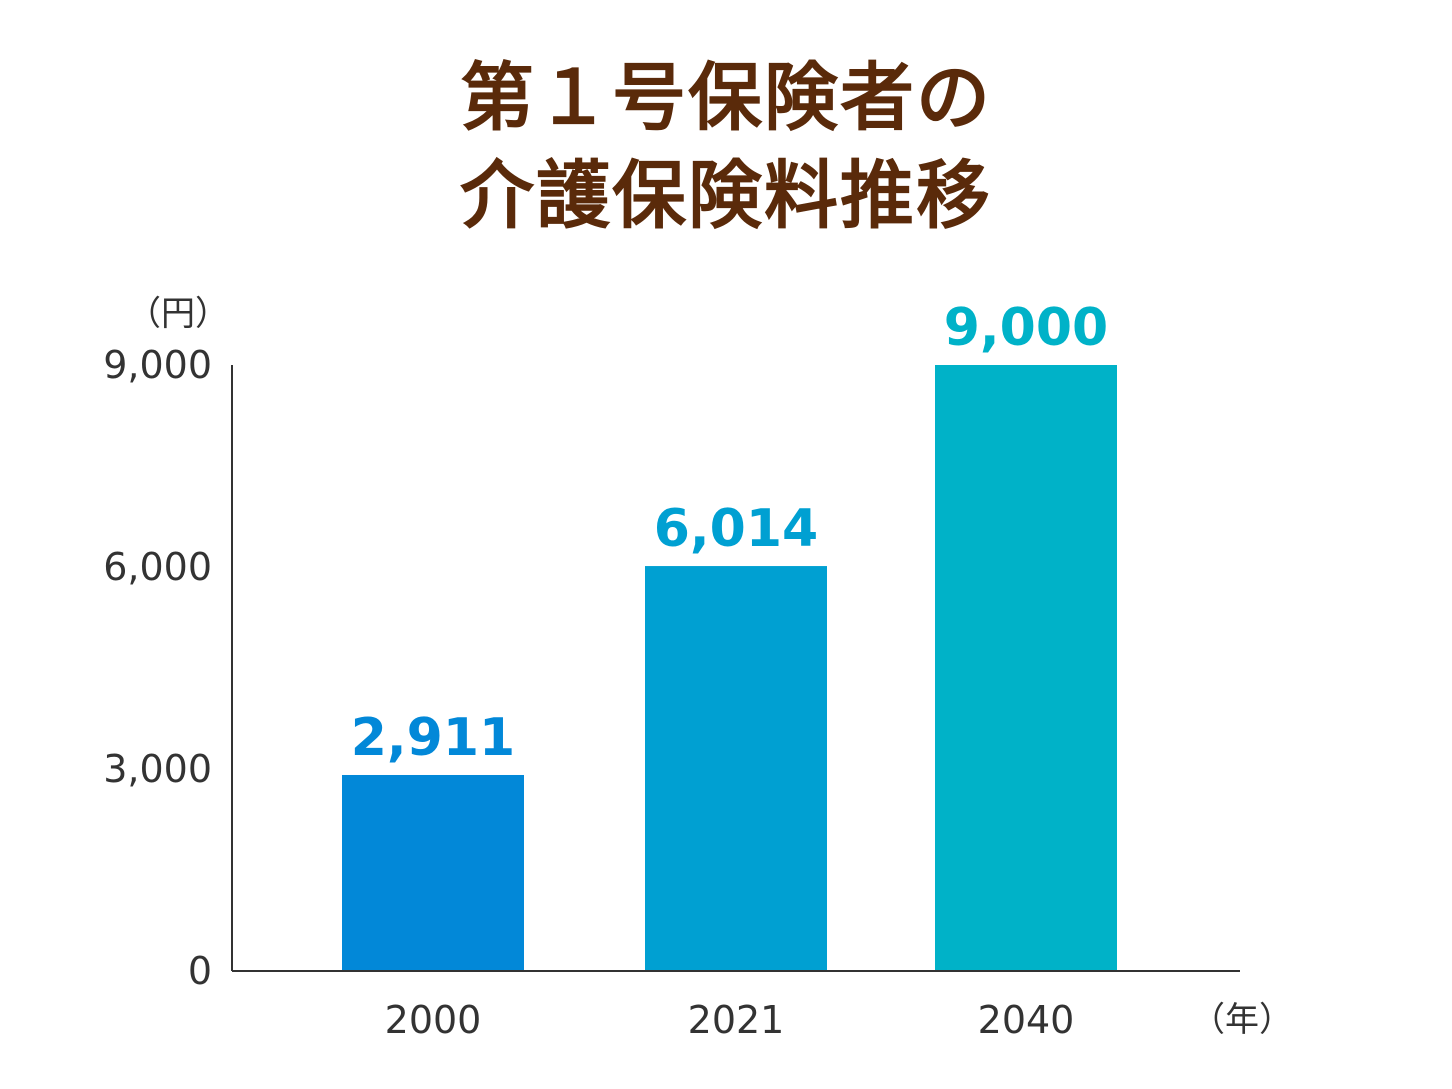 This screenshot has height=1089, width=1452. I want to click on y-tick-label: 9,000, so click(157, 365).